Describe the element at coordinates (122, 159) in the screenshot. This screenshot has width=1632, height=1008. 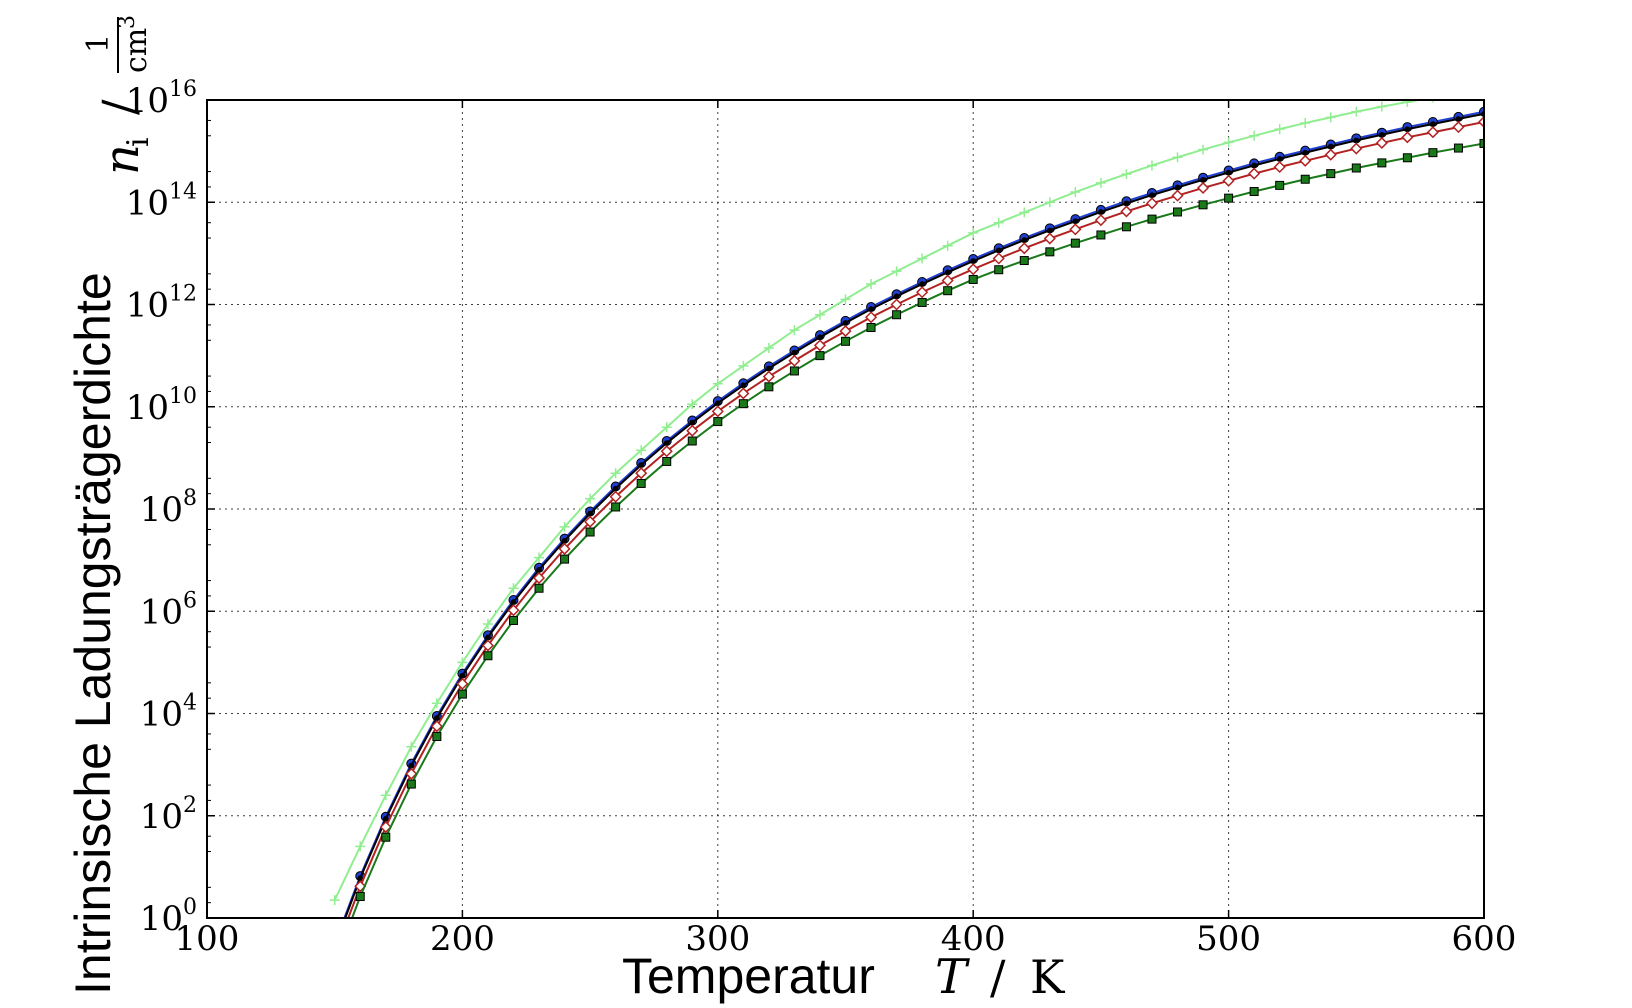
I see `y-axis-label-symbol: n` at that location.